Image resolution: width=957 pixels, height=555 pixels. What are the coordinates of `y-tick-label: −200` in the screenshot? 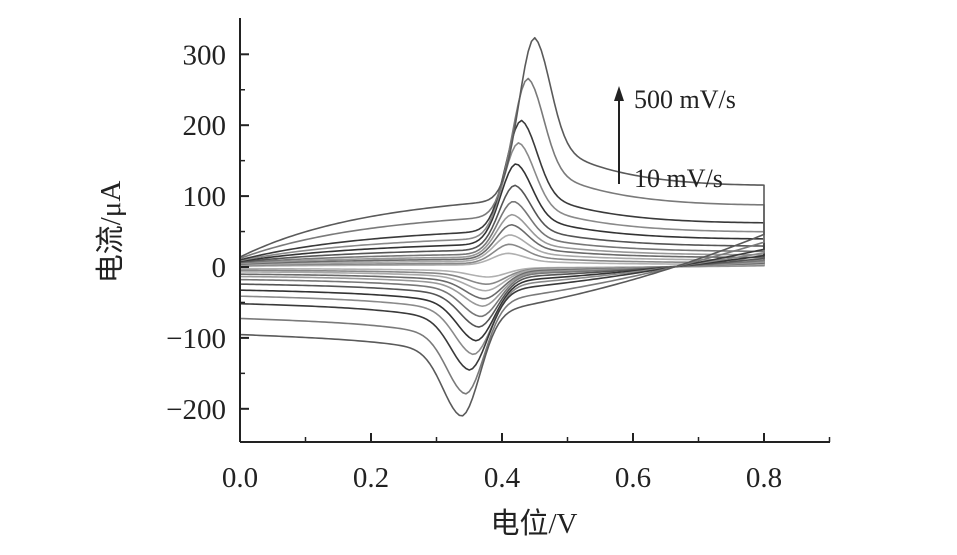 It's located at (196, 410).